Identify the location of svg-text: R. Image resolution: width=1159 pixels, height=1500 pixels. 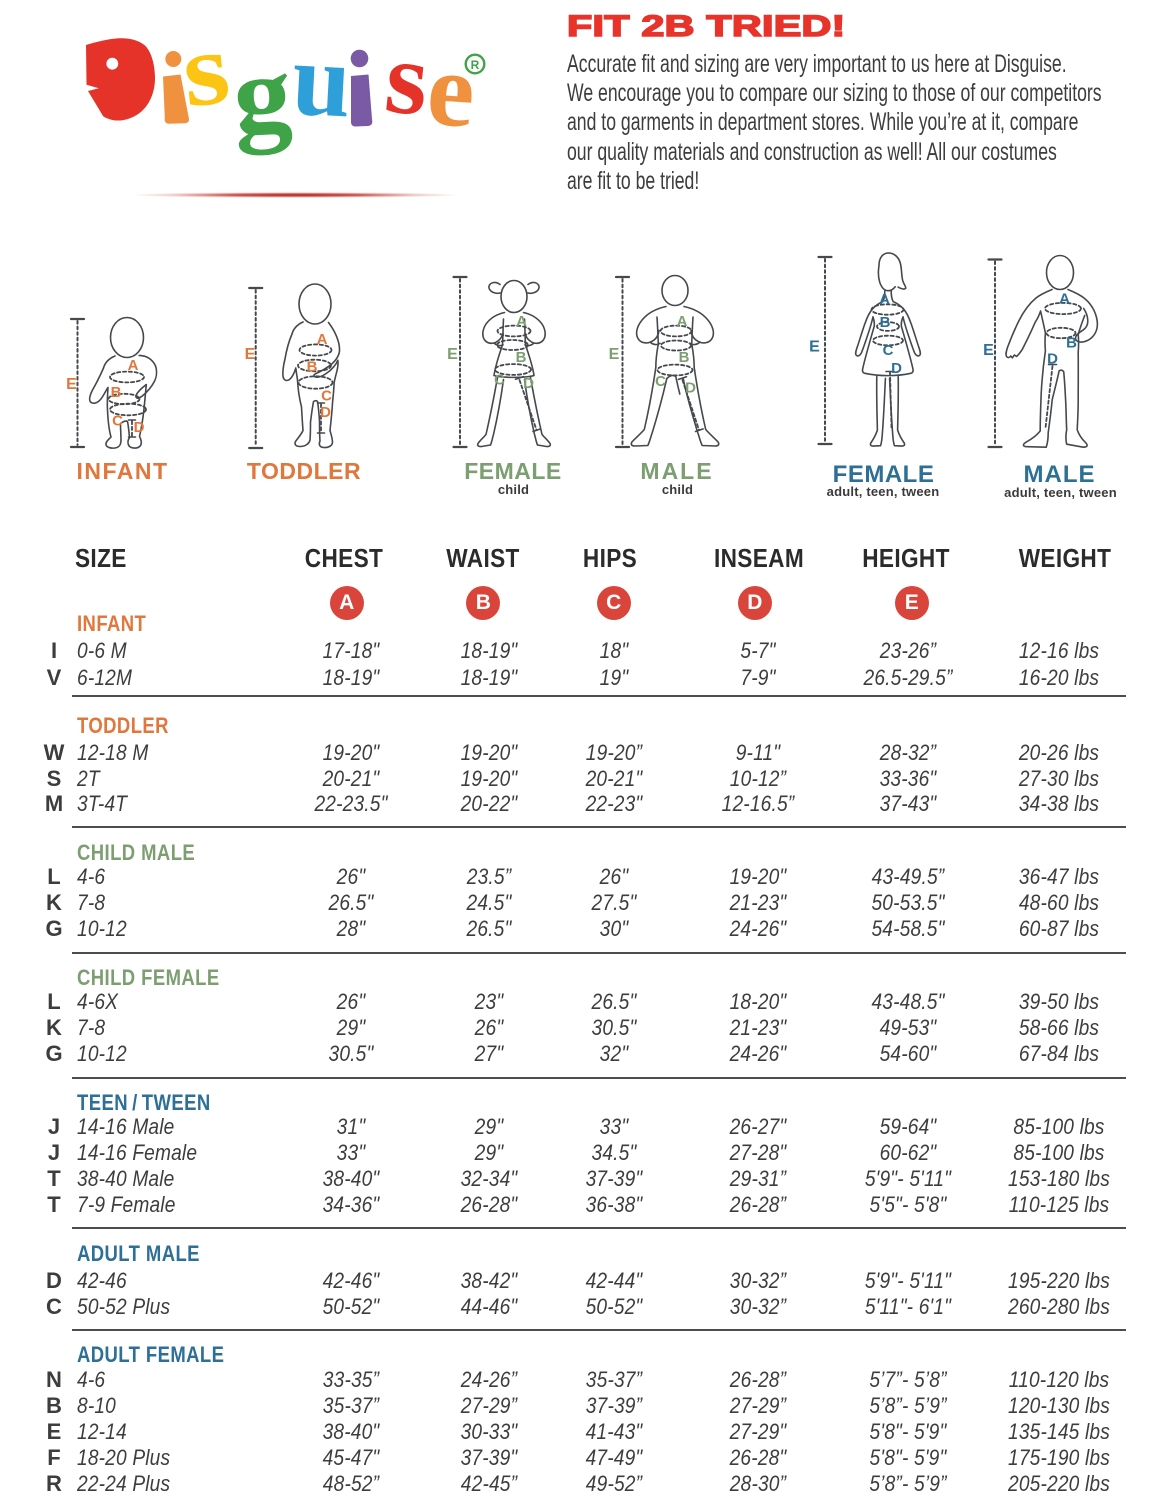
(475, 65).